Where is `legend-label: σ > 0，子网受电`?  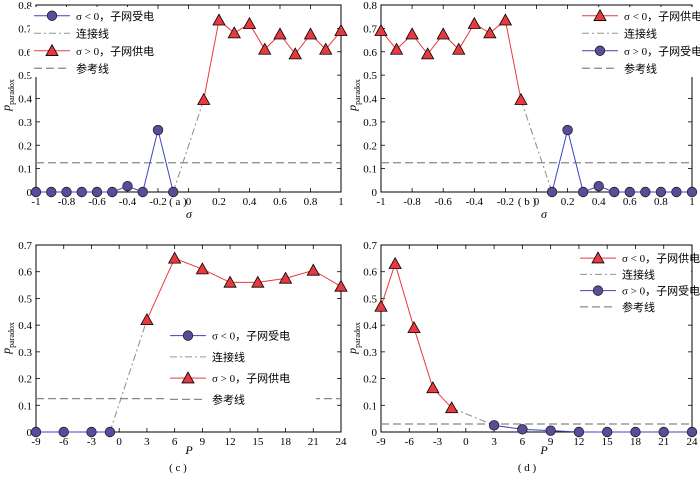 legend-label: σ > 0，子网受电 is located at coordinates (662, 51).